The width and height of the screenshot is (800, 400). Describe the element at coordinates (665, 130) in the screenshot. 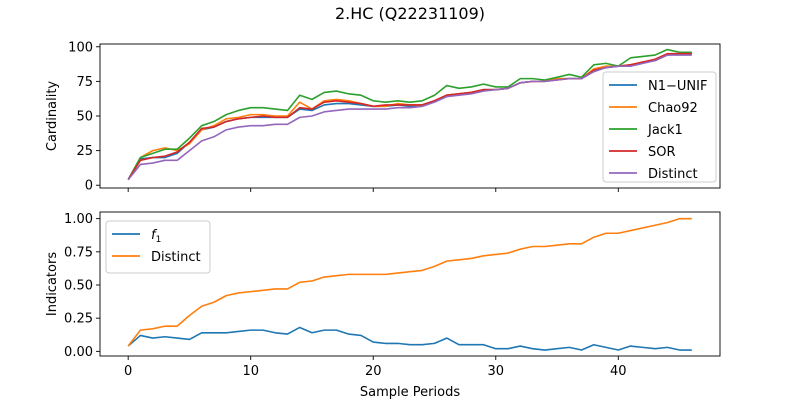

I see `legend-label: Jack1` at that location.